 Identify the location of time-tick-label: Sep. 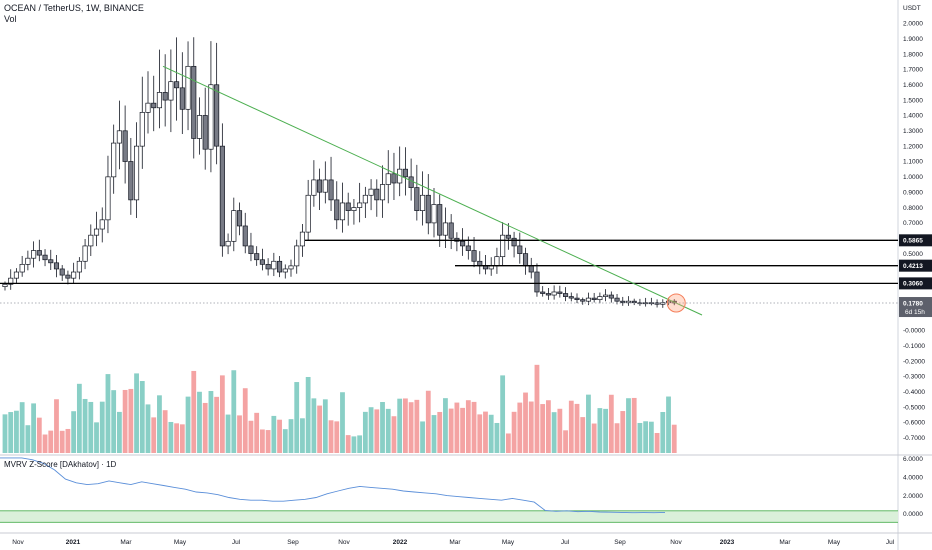
(293, 542).